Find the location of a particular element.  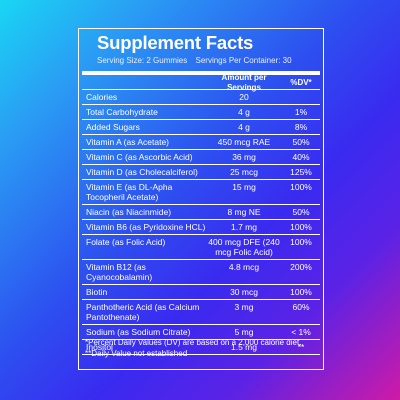

row-dv: 60% is located at coordinates (301, 307).